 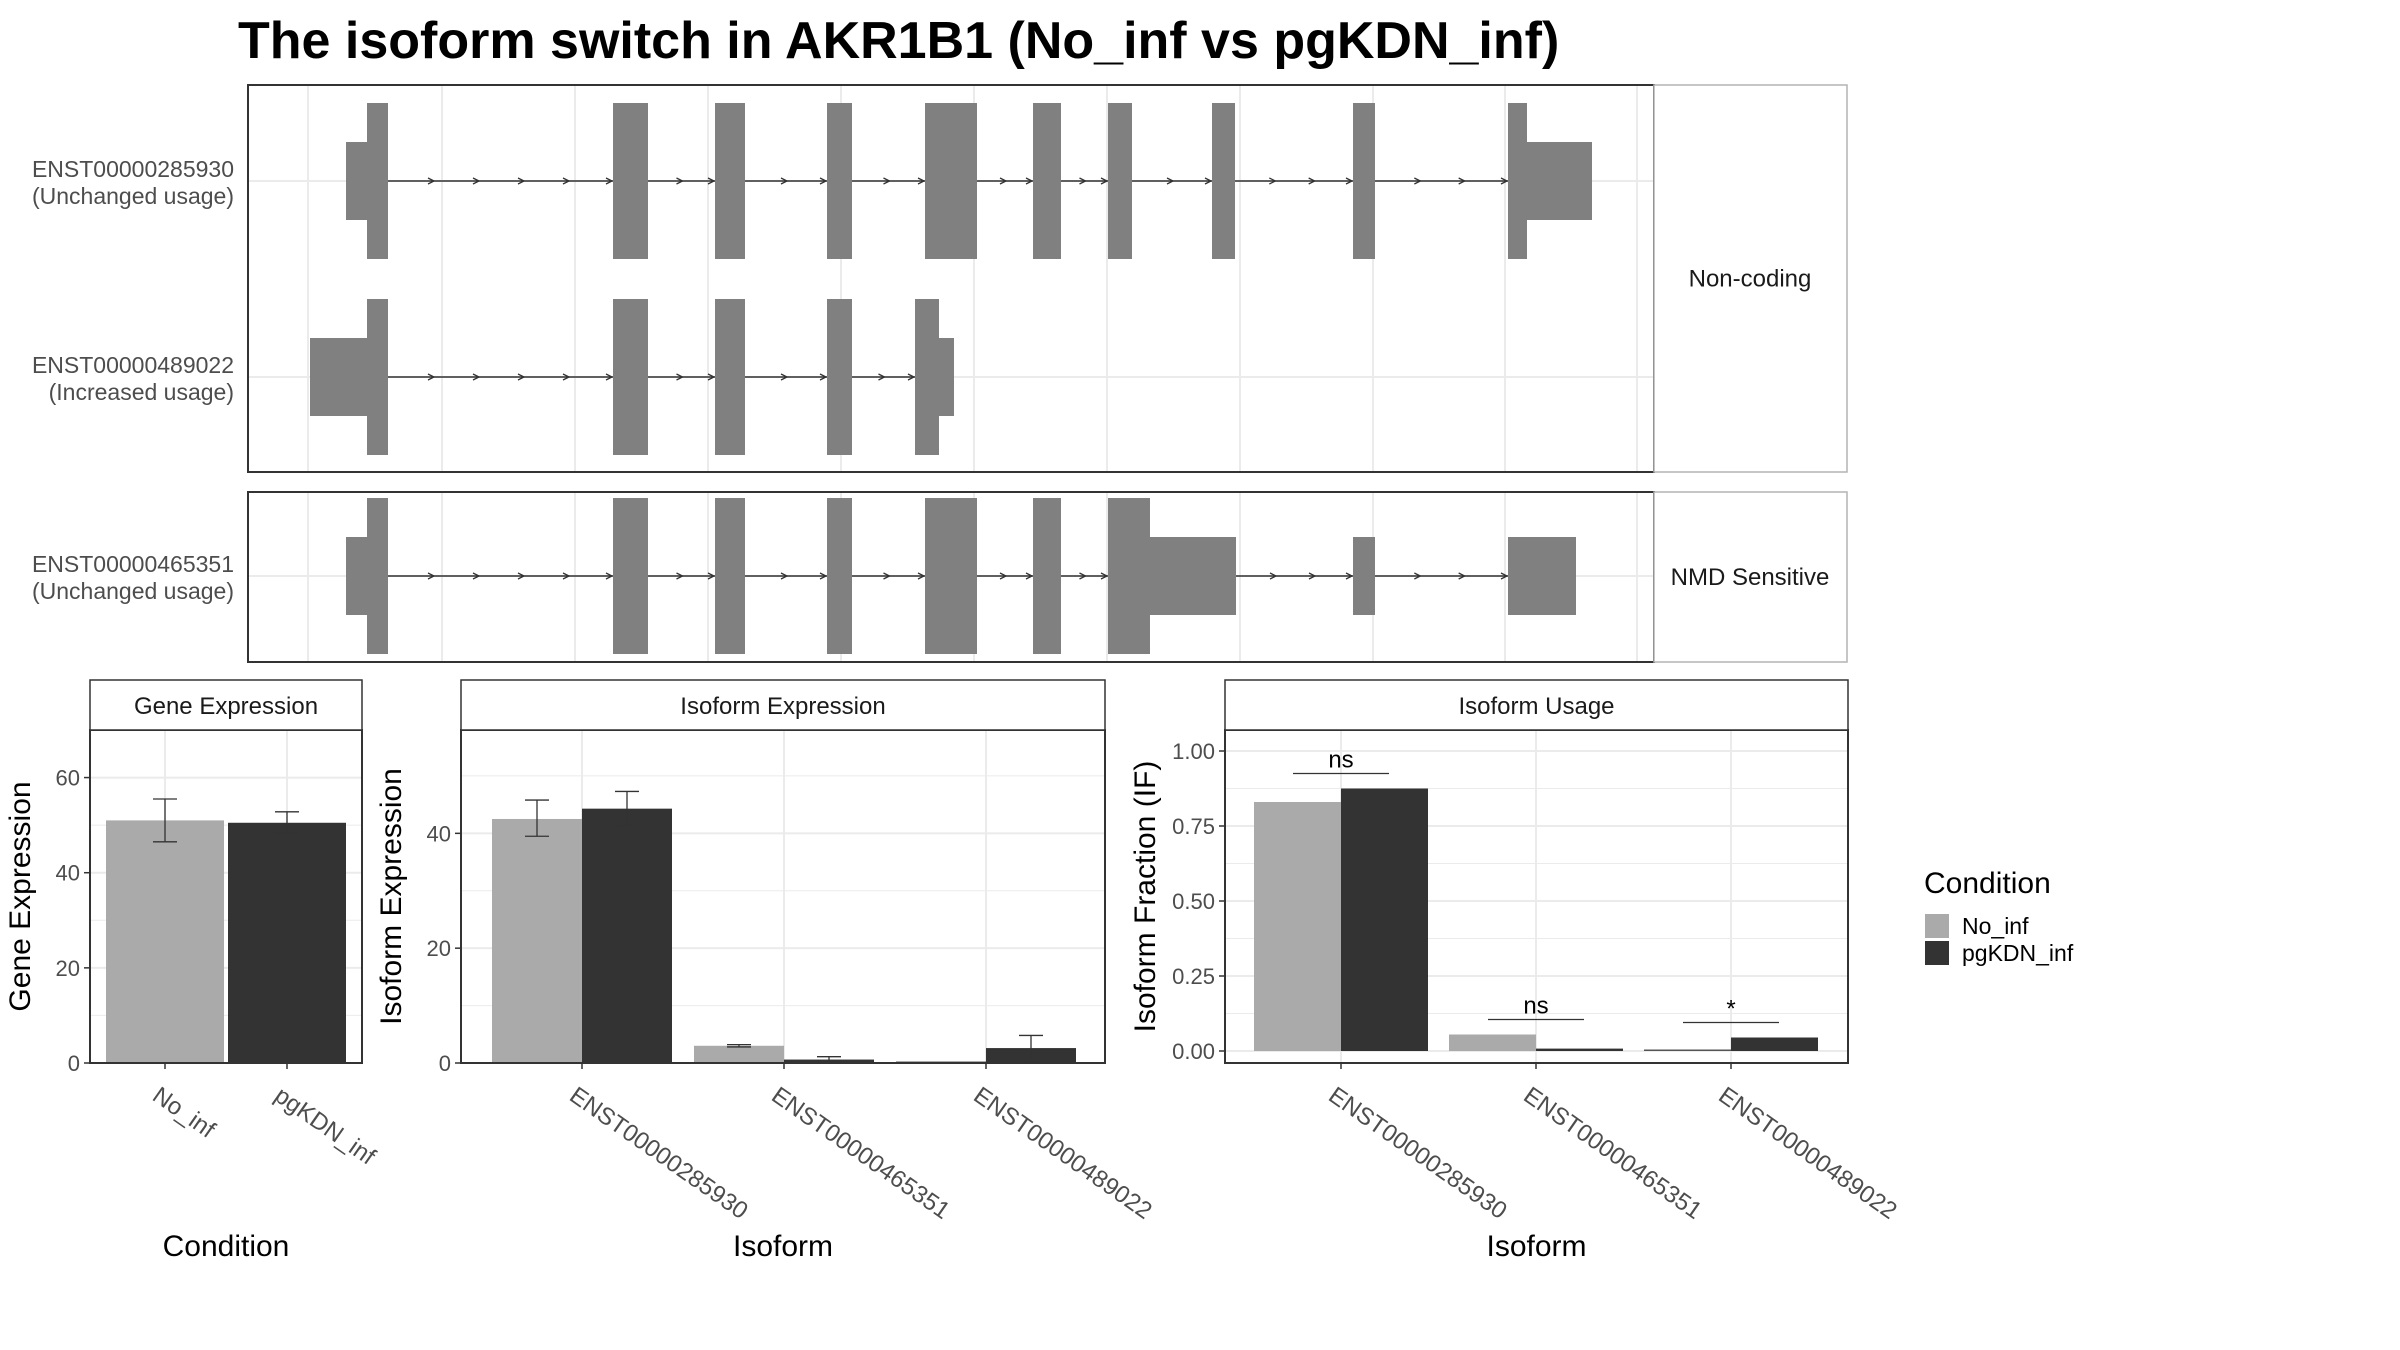 What do you see at coordinates (20, 896) in the screenshot?
I see `y-axis-title: Gene Expression` at bounding box center [20, 896].